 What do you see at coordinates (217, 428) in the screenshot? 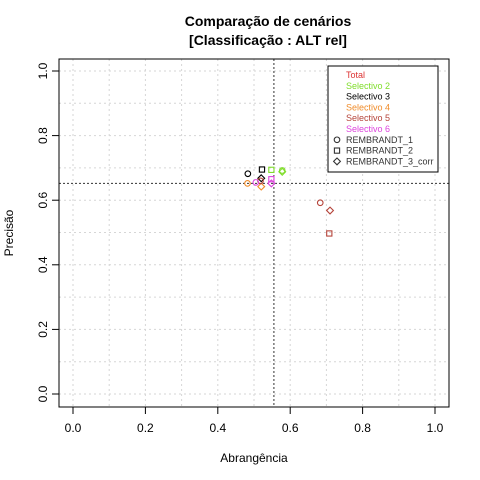
I see `x-tick-label: 0.4` at bounding box center [217, 428].